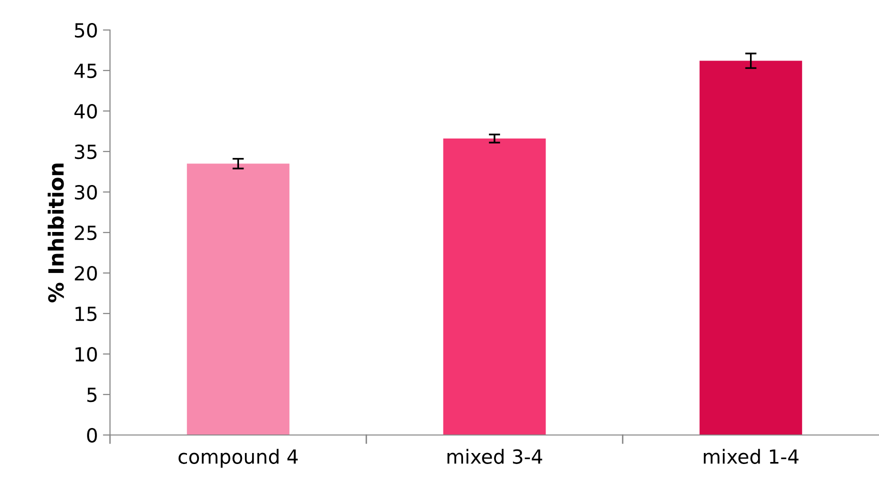 This screenshot has height=487, width=879. I want to click on y-tick-label: 5, so click(91, 395).